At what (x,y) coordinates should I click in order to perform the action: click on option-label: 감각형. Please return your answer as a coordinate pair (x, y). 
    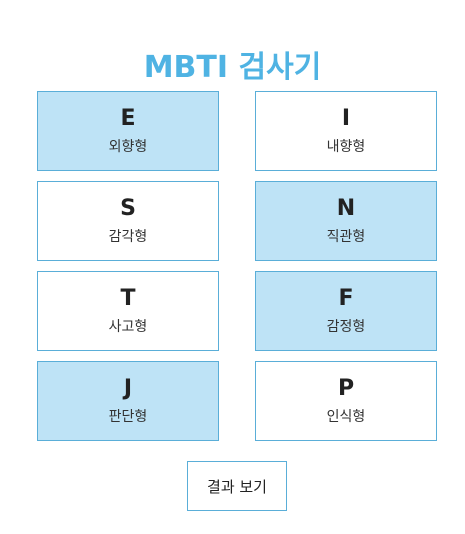
    Looking at the image, I should click on (128, 237).